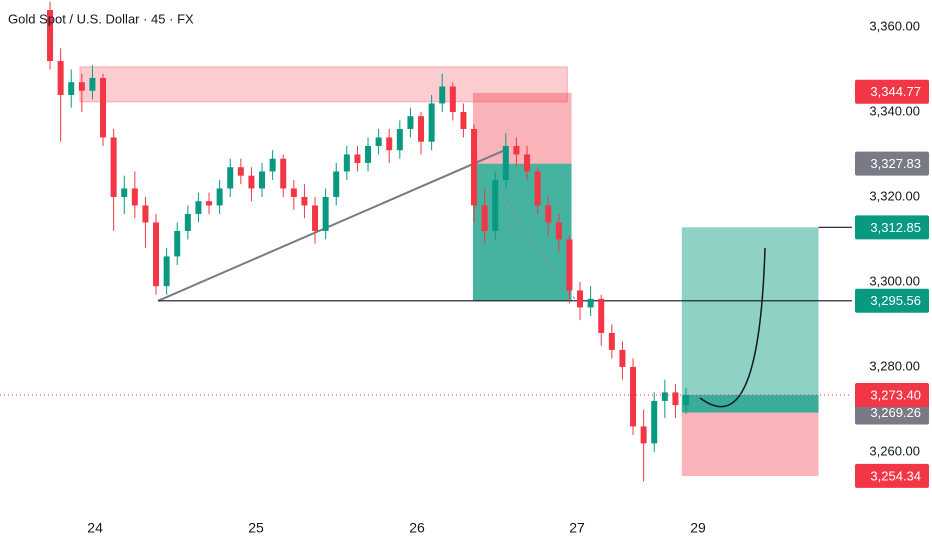 Image resolution: width=932 pixels, height=550 pixels. I want to click on projection-curve, so click(732, 327).